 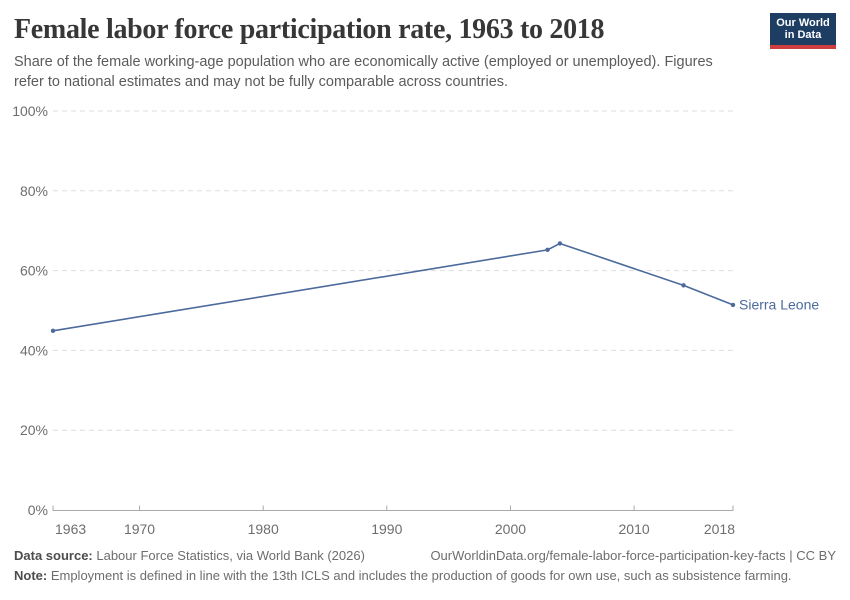 I want to click on x-tick-label: 2018, so click(x=719, y=529).